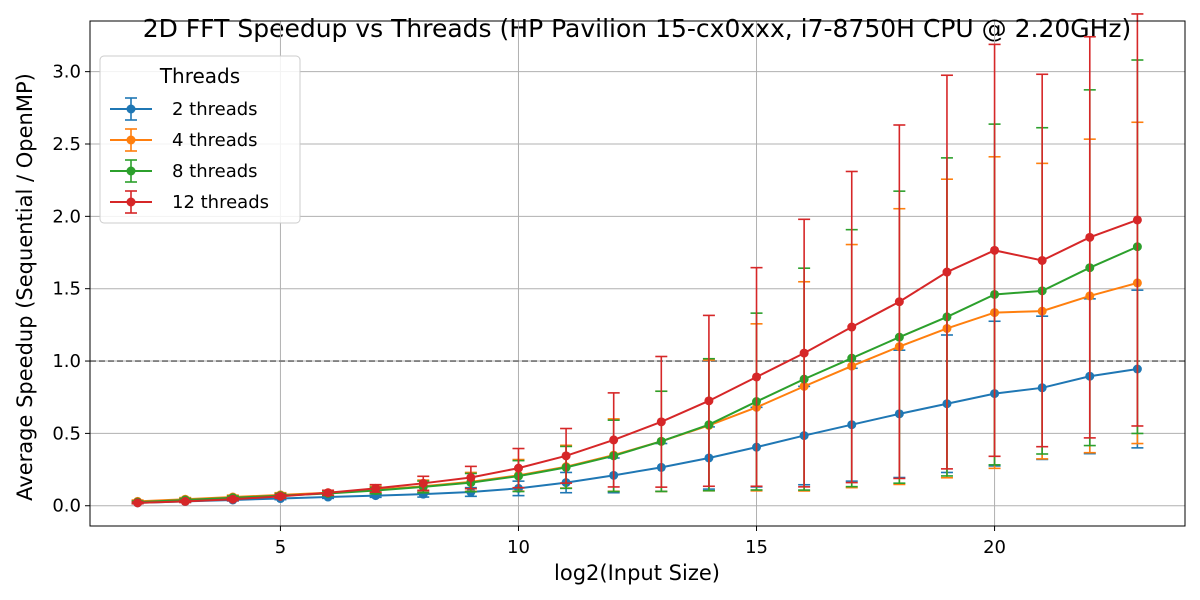  What do you see at coordinates (518, 547) in the screenshot?
I see `x-tick-label: 10` at bounding box center [518, 547].